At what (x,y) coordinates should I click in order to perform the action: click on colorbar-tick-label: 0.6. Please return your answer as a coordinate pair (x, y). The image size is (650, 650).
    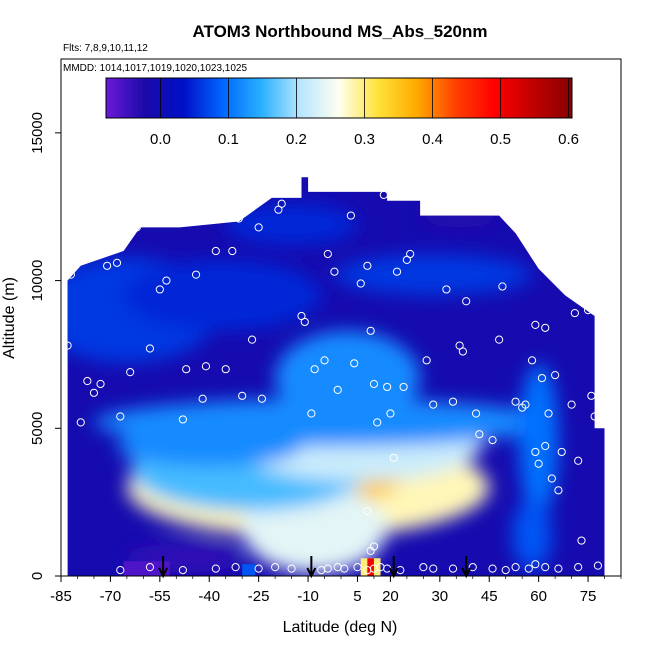
    Looking at the image, I should click on (568, 139).